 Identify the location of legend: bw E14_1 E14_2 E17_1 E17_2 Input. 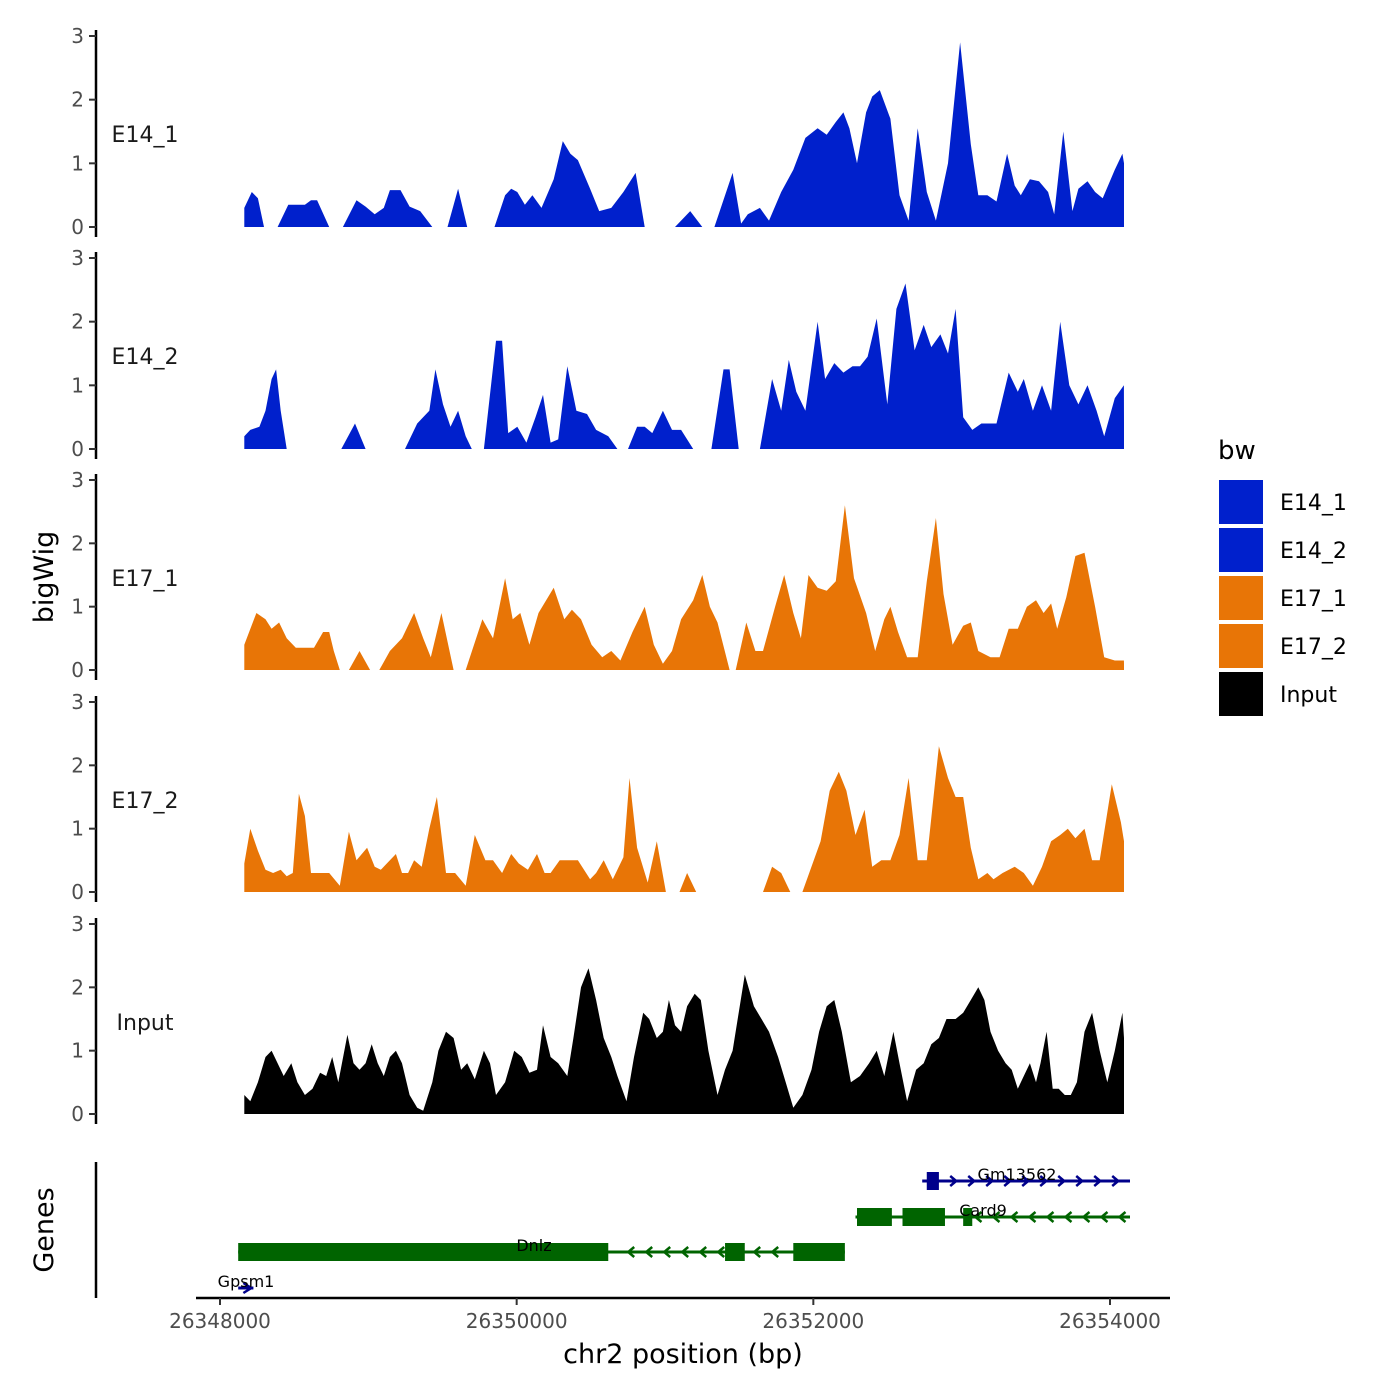
(1282, 576).